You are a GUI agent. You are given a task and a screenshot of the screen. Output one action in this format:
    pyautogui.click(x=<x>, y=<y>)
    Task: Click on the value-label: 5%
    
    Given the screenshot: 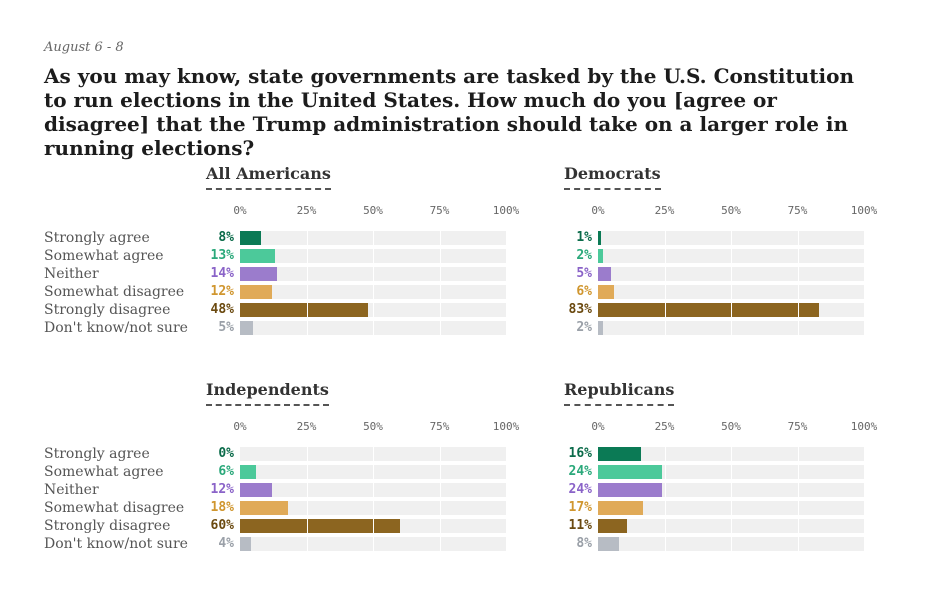 What is the action you would take?
    pyautogui.click(x=226, y=327)
    